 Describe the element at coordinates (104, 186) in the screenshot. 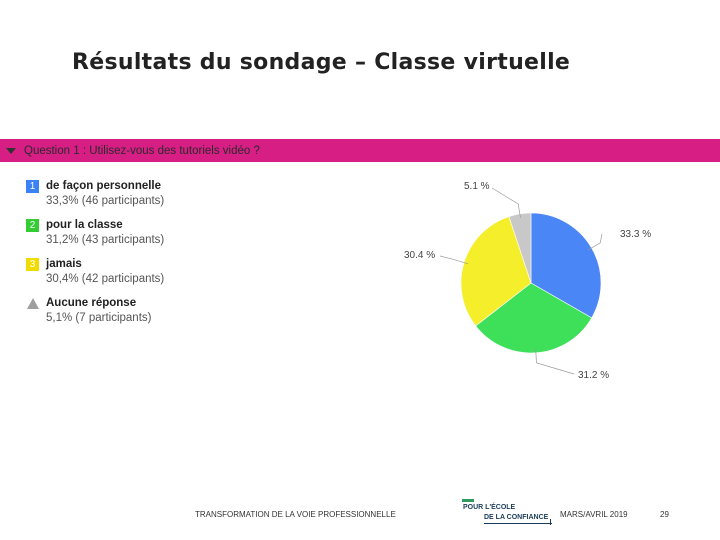

I see `legend-label: de façon personnelle` at that location.